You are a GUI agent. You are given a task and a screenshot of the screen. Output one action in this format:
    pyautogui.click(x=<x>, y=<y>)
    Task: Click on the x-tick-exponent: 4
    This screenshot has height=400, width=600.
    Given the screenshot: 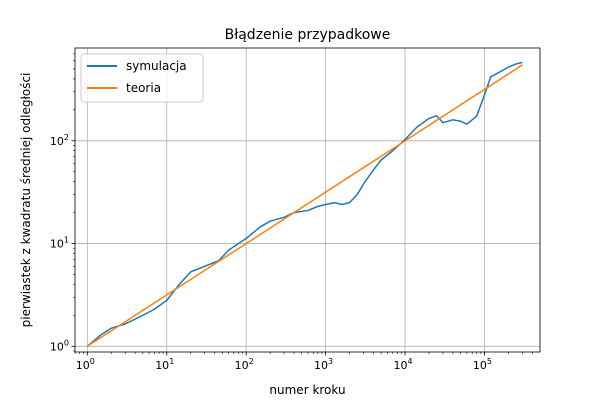 What is the action you would take?
    pyautogui.click(x=409, y=361)
    